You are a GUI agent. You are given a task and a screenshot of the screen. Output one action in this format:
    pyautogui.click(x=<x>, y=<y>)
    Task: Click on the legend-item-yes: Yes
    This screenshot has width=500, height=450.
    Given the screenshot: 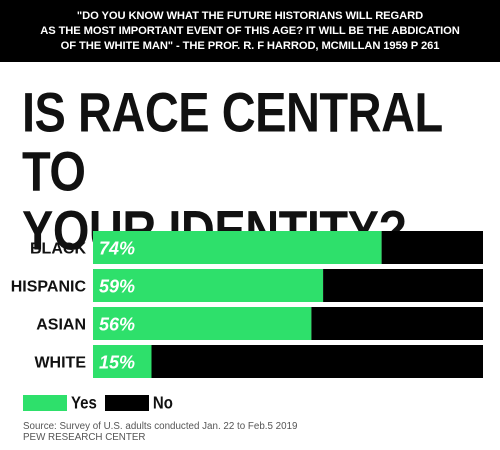 What is the action you would take?
    pyautogui.click(x=60, y=403)
    